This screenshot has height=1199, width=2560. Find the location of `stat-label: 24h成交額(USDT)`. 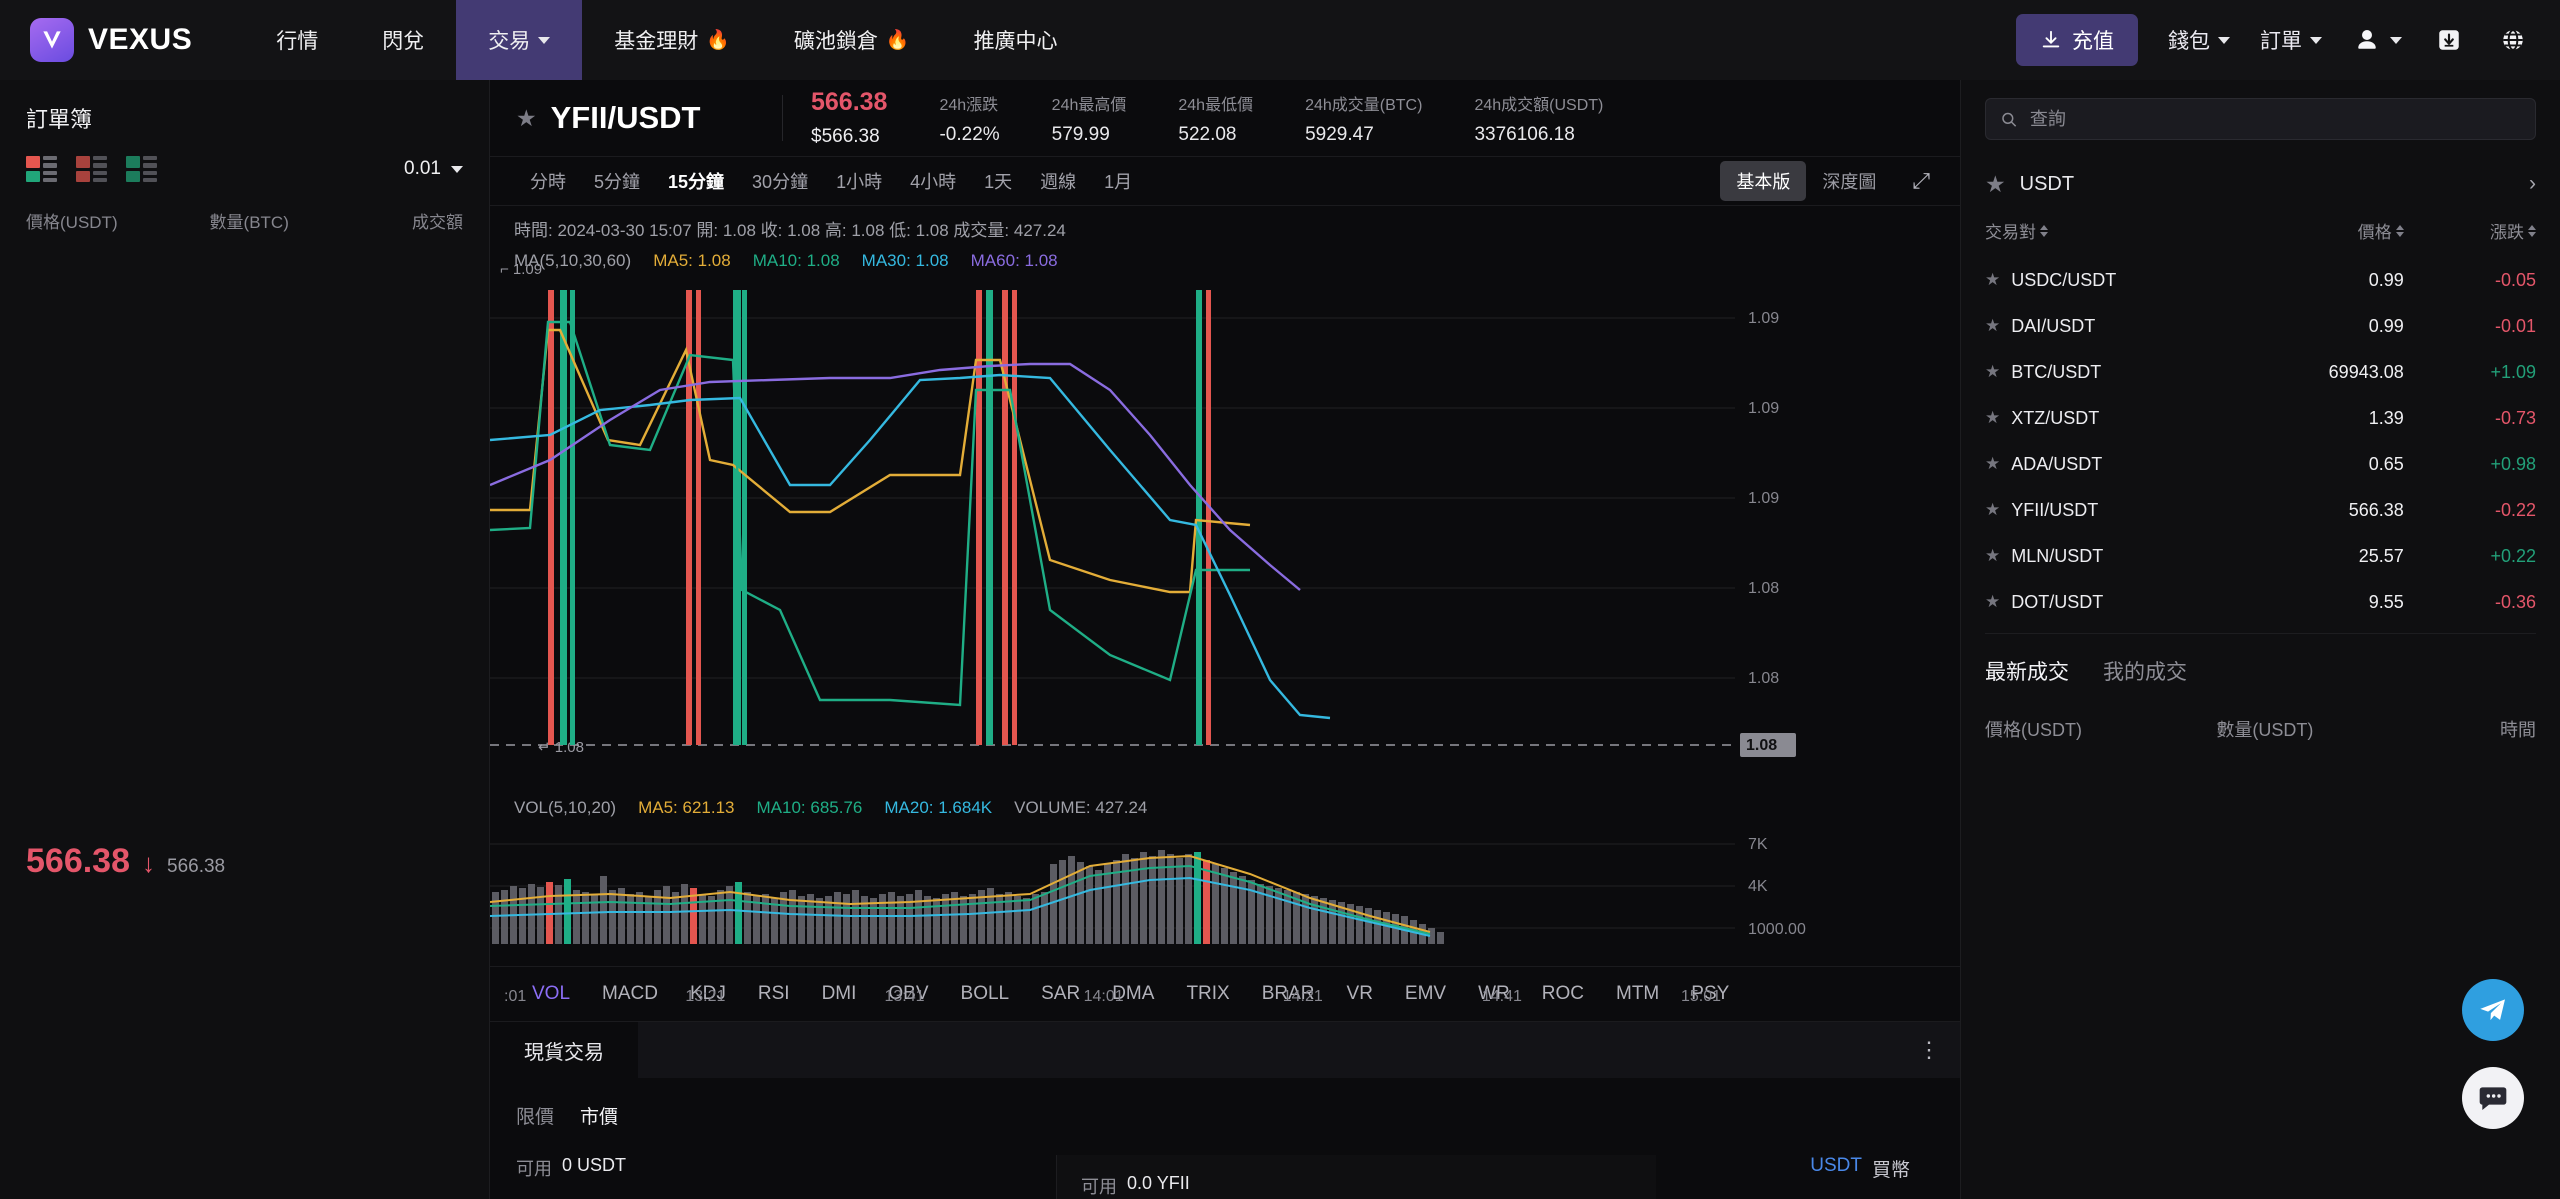

stat-label: 24h成交額(USDT) is located at coordinates (1539, 105).